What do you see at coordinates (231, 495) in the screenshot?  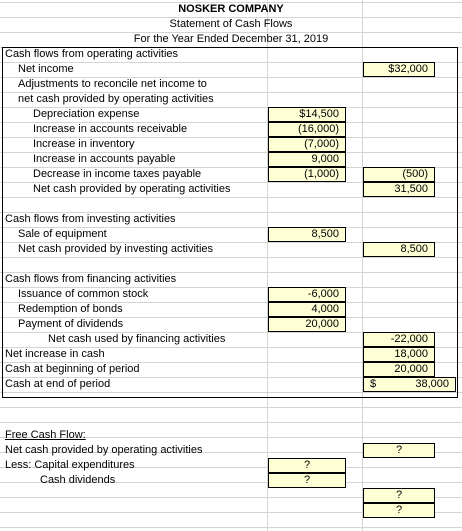 I see `fcf-subtotal-row: ?` at bounding box center [231, 495].